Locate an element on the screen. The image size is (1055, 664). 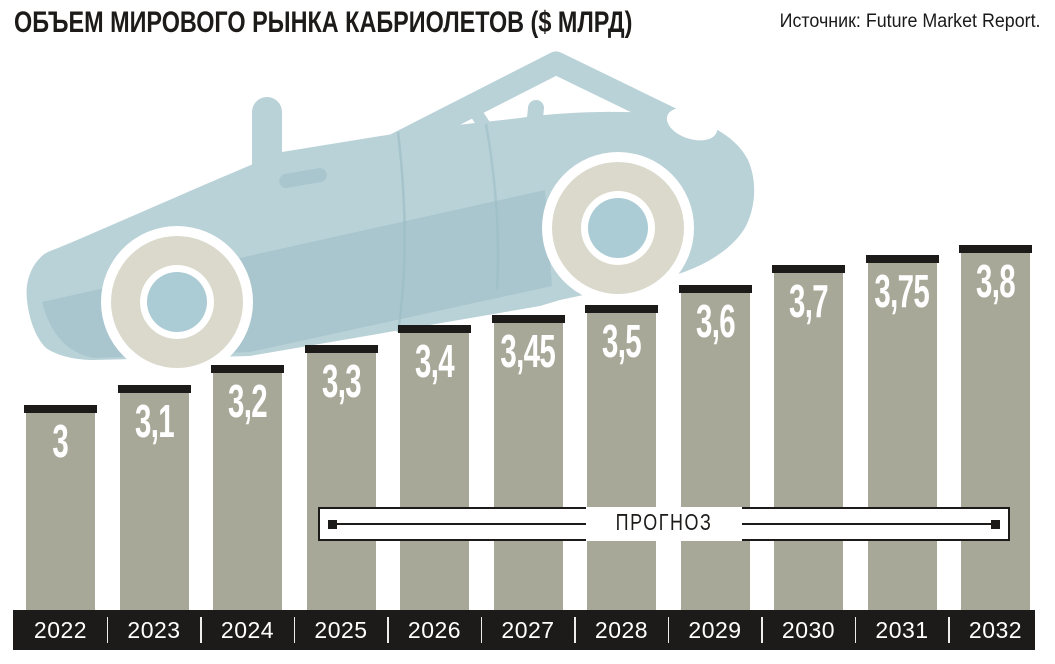
bar-2028: 3,5 is located at coordinates (621, 457).